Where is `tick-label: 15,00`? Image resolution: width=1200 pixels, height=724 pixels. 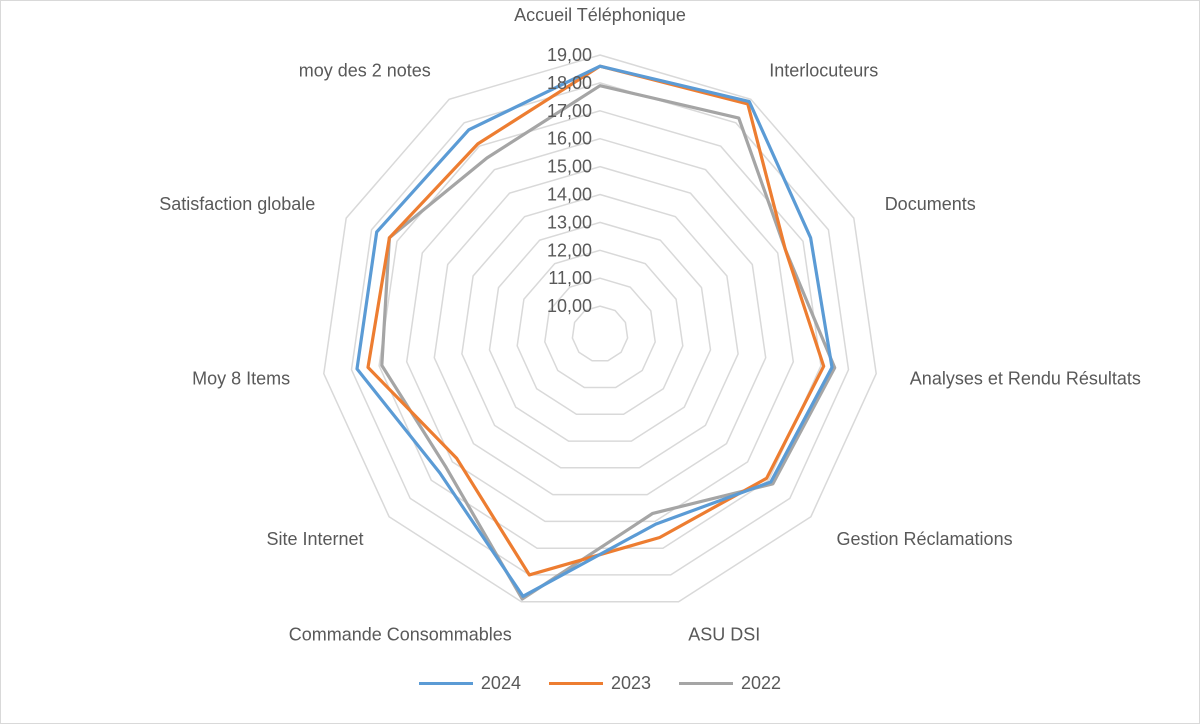 tick-label: 15,00 is located at coordinates (569, 167).